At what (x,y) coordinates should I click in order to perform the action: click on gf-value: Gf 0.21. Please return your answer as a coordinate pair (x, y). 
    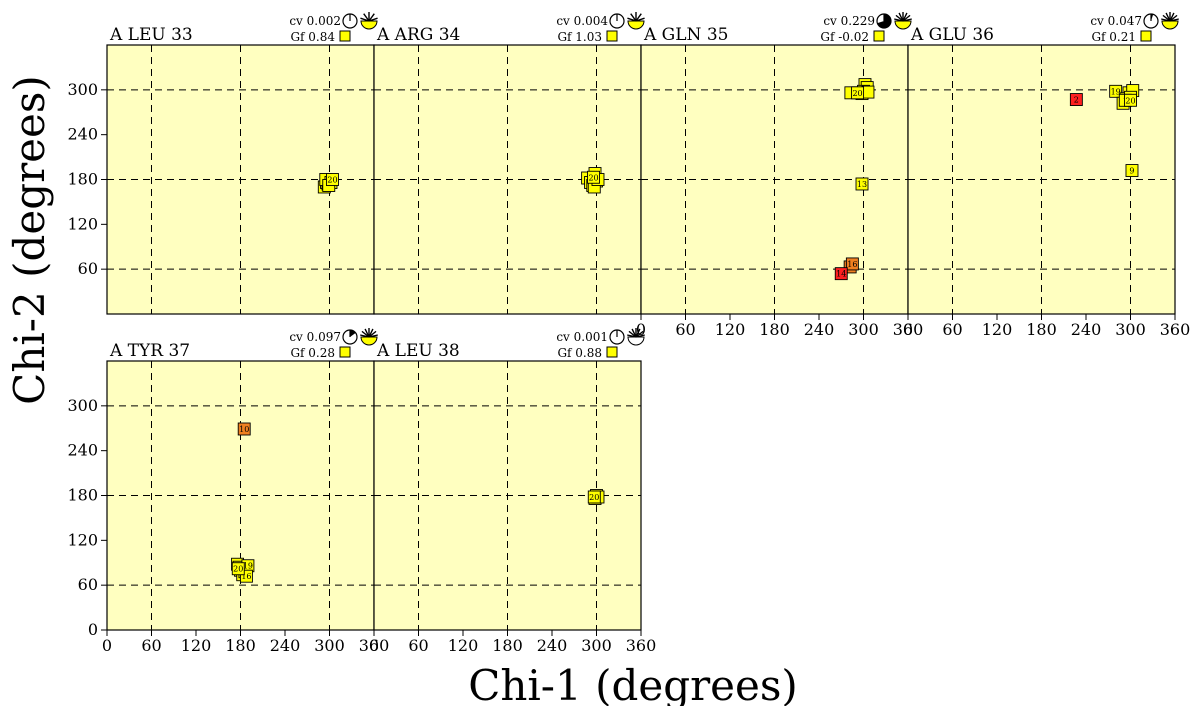
    Looking at the image, I should click on (1113, 37).